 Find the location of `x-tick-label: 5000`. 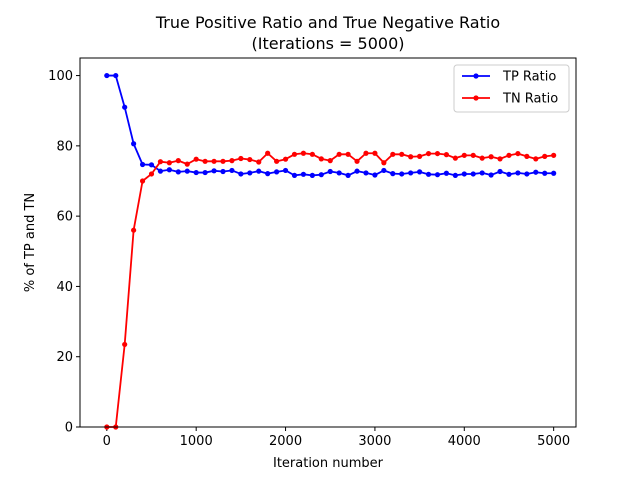

x-tick-label: 5000 is located at coordinates (553, 441).